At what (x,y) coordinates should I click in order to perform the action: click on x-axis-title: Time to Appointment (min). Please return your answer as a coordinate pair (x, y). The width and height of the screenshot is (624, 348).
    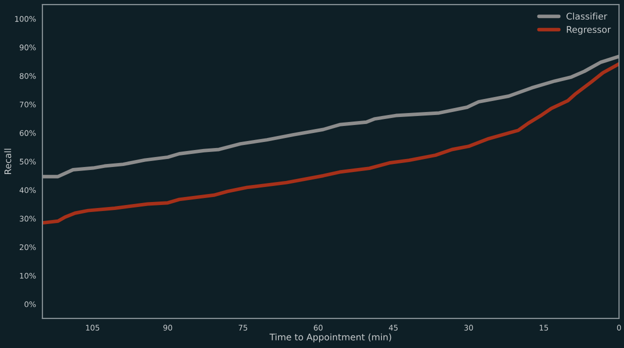
    Looking at the image, I should click on (331, 337).